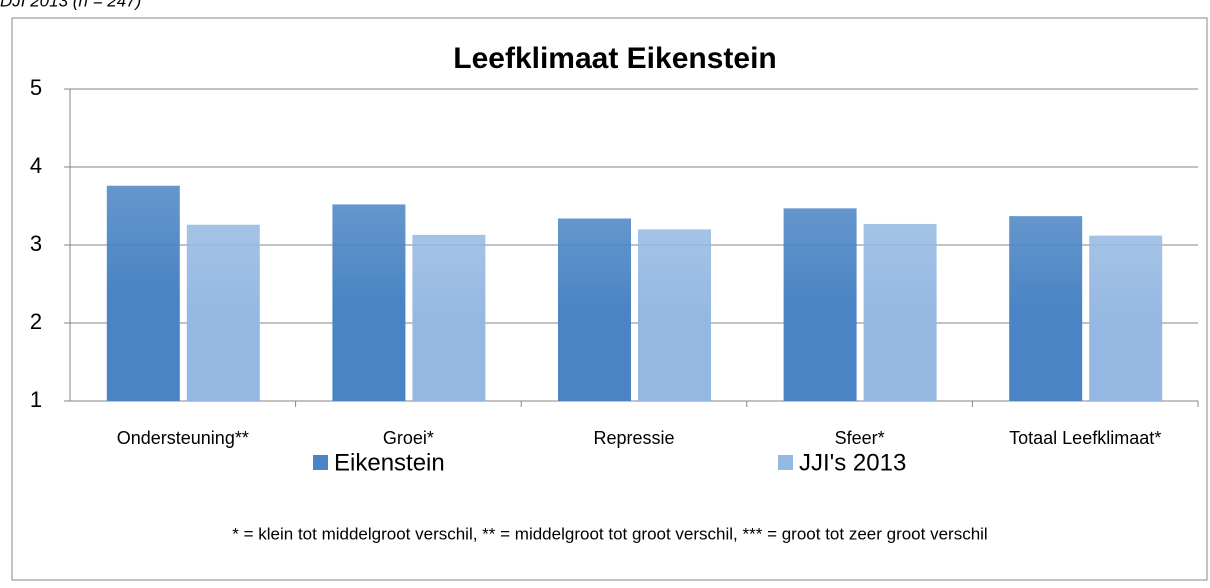  I want to click on x-tick-label: Repressie, so click(633, 438).